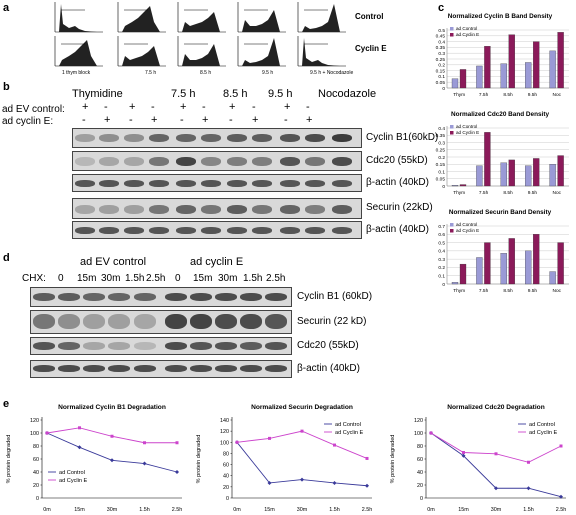 The image size is (576, 515). Describe the element at coordinates (533, 95) in the screenshot. I see `x-tick-label: 9.5h` at that location.